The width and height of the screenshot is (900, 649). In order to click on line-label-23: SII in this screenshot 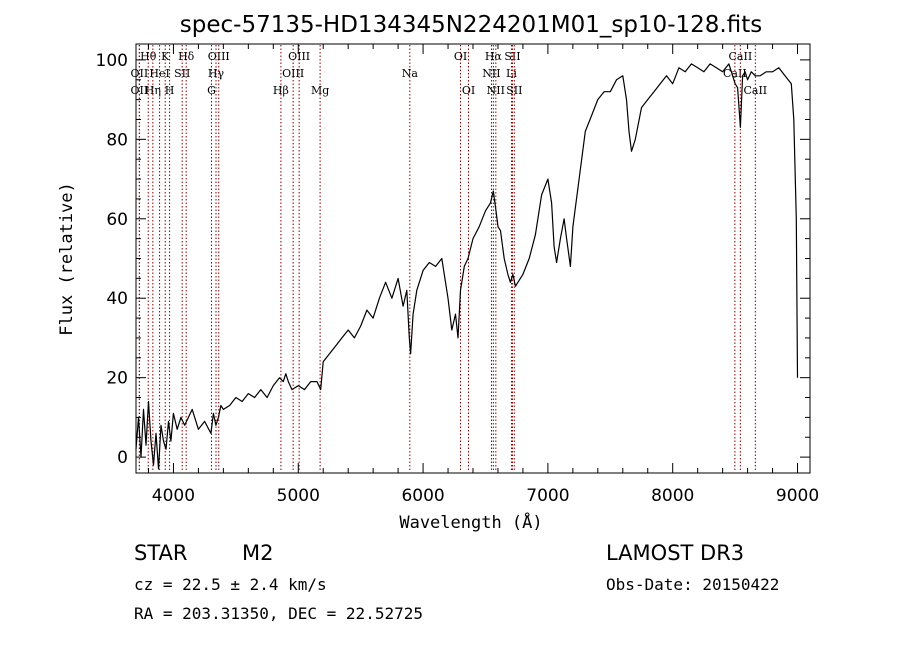, I will do `click(512, 56)`.